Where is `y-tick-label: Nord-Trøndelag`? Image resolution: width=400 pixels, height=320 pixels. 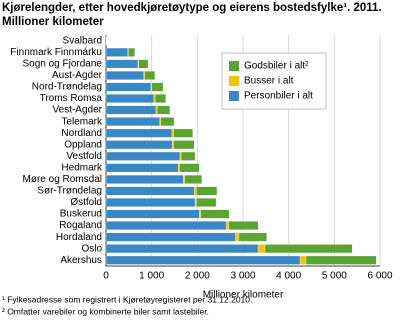
y-tick-label: Nord-Trøndelag is located at coordinates (67, 87).